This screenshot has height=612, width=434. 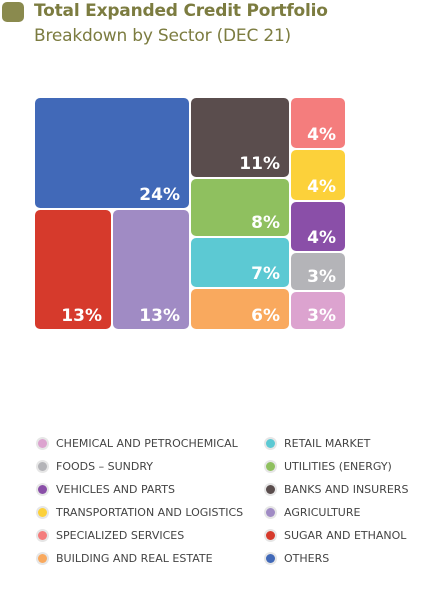 I want to click on chart-subtitle: Breakdown by Sector (DEC 21), so click(x=162, y=36).